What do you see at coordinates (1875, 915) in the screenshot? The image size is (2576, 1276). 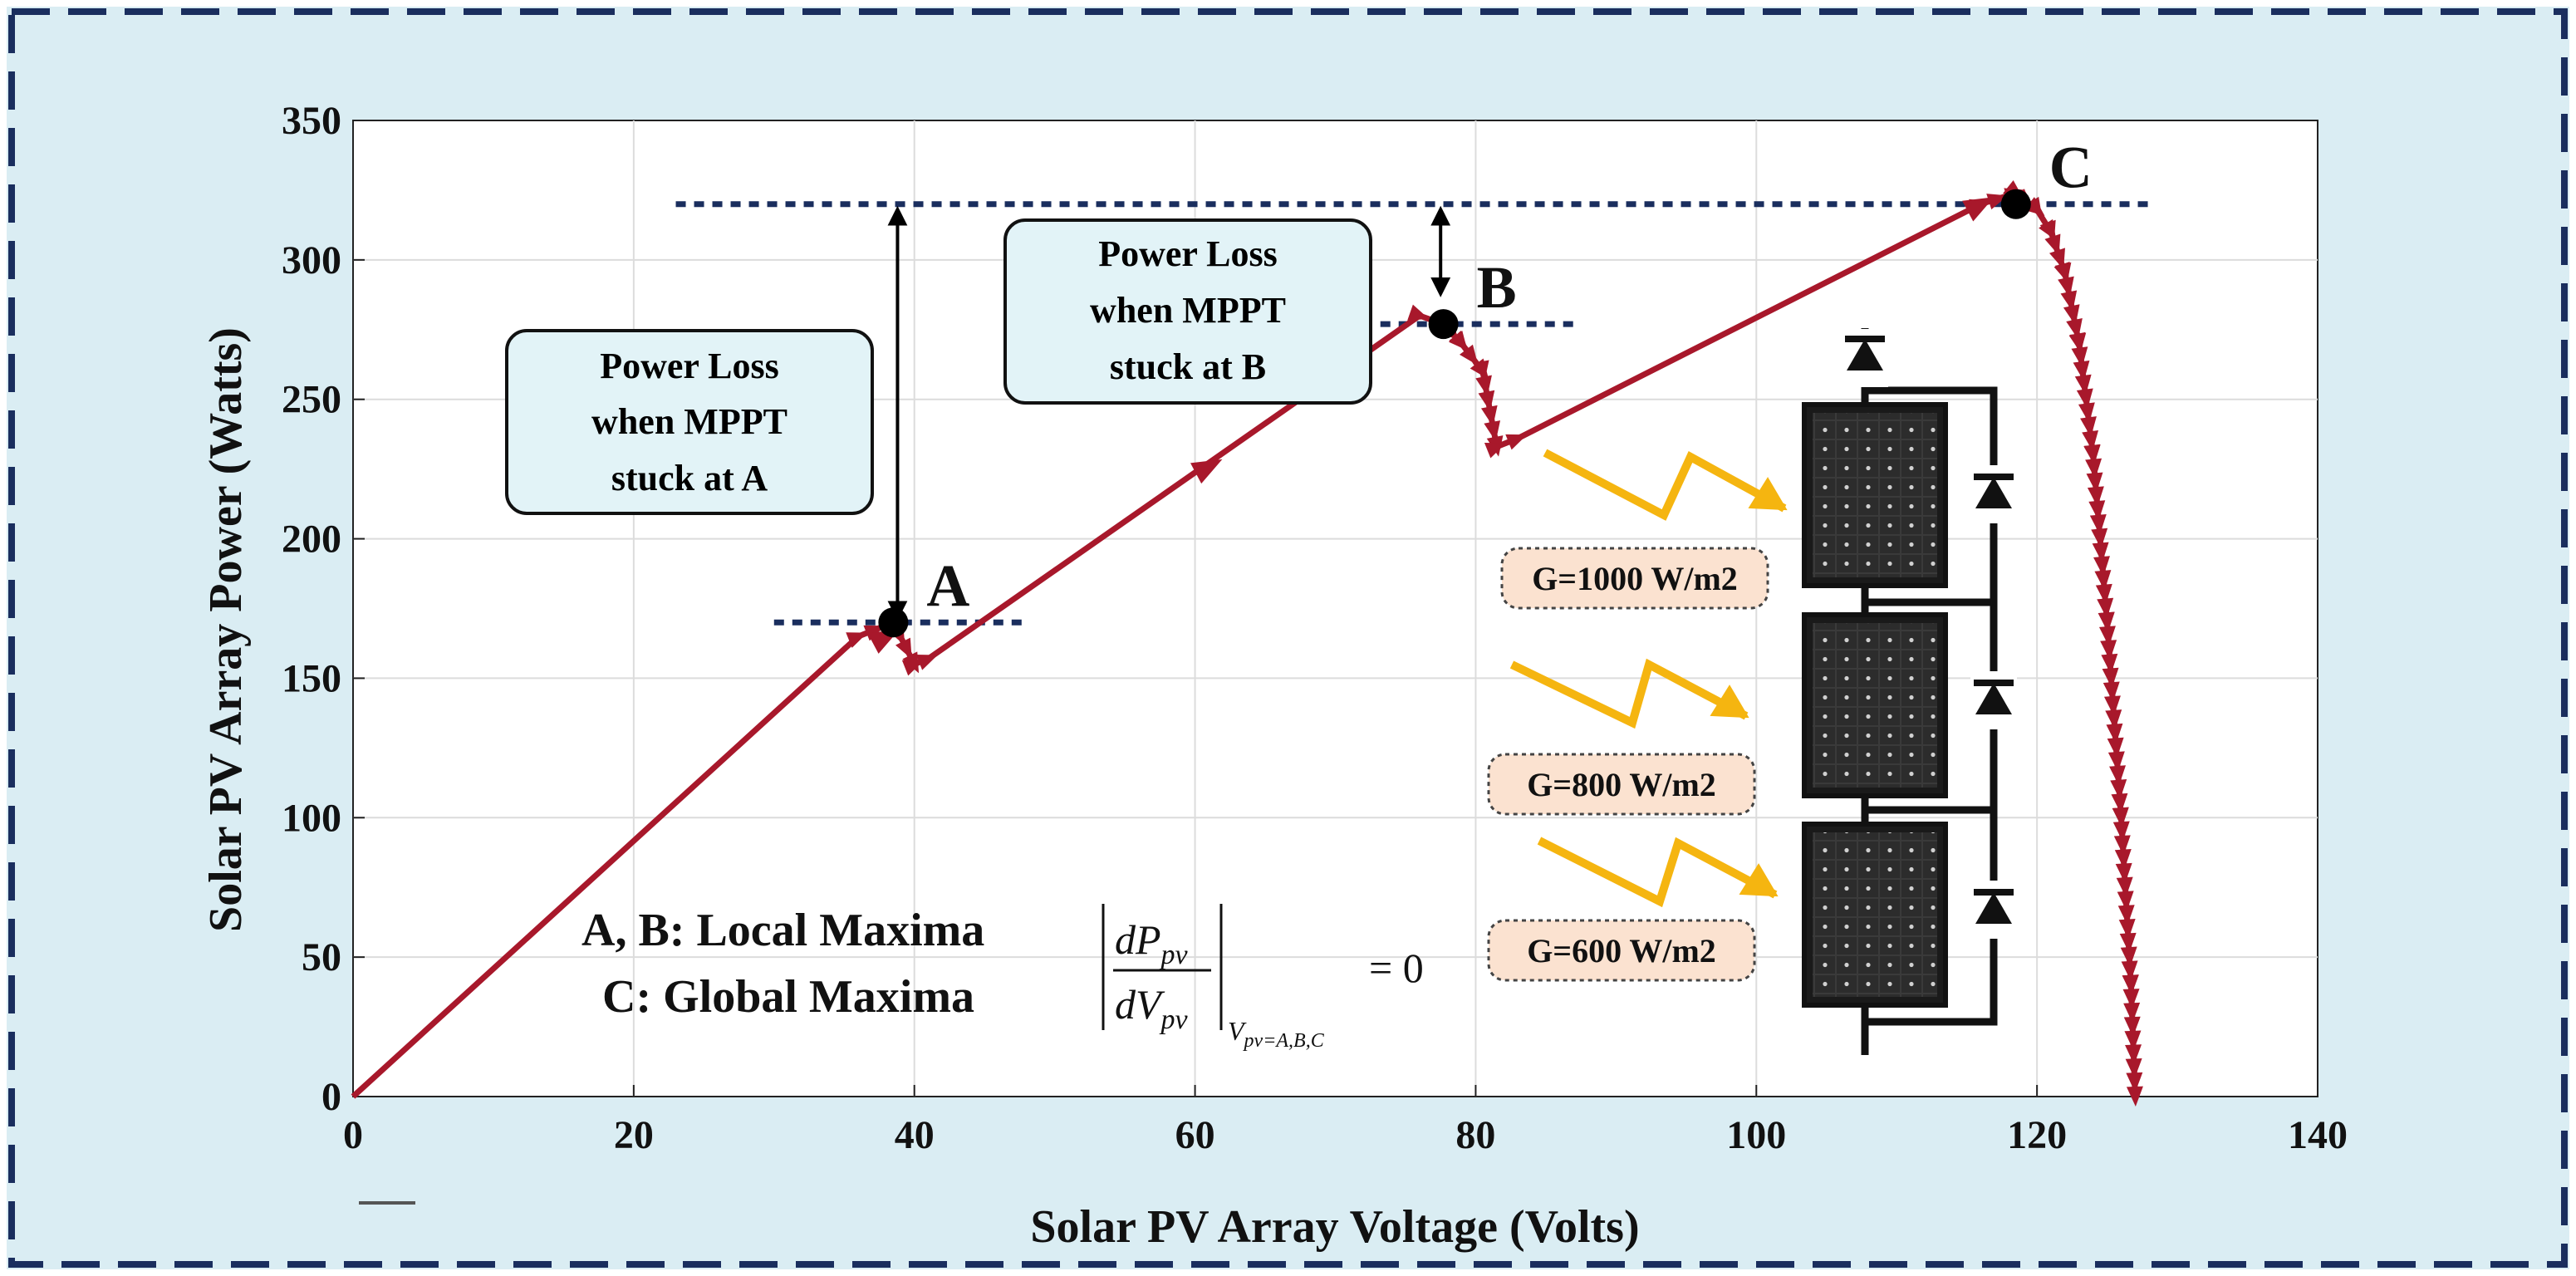 I see `solar-panel-3-icon` at bounding box center [1875, 915].